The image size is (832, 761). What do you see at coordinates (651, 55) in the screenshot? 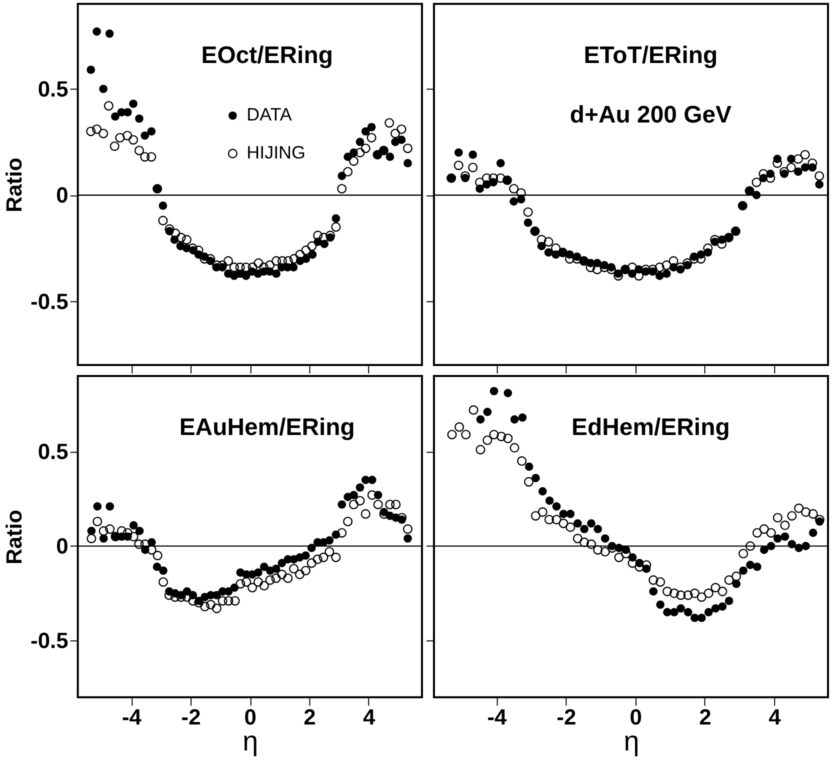
I see `annotation: EToT/ERing` at bounding box center [651, 55].